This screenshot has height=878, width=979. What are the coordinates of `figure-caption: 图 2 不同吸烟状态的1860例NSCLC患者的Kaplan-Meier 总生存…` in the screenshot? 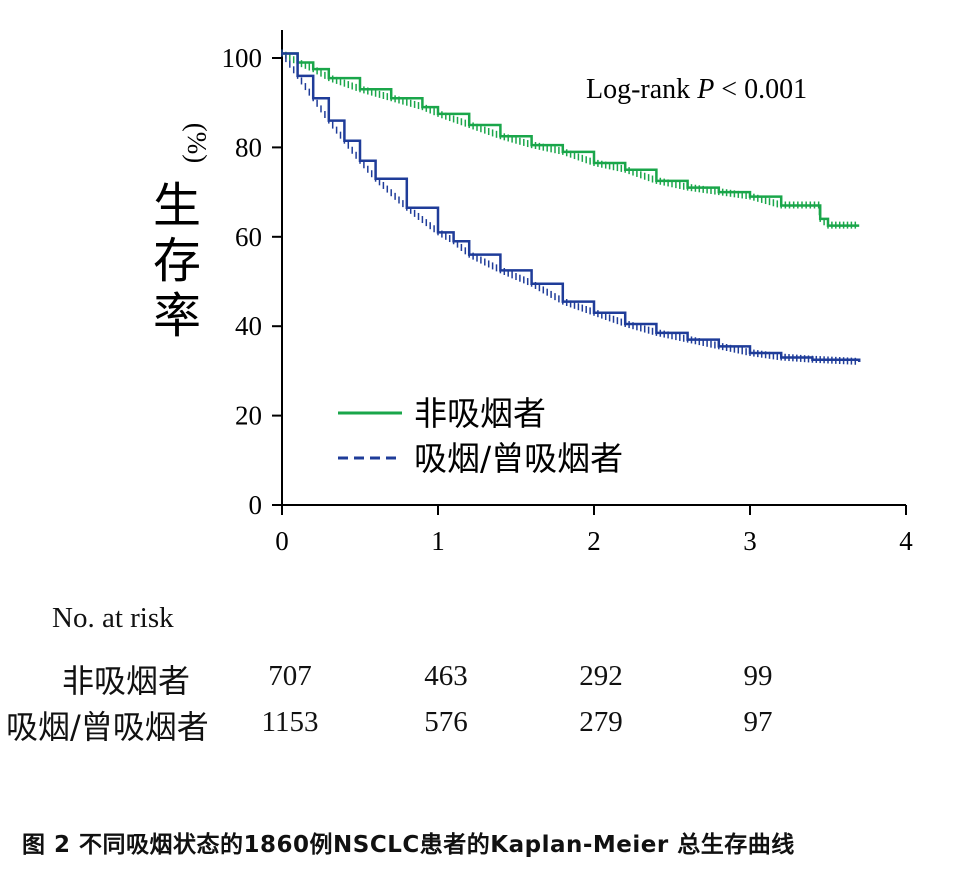 It's located at (408, 842).